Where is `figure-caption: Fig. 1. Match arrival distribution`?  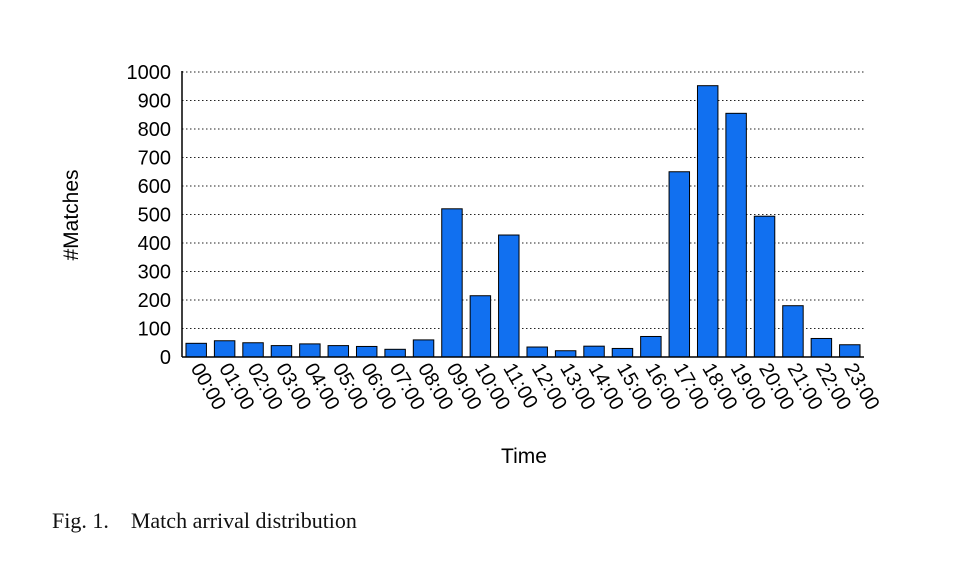 figure-caption: Fig. 1. Match arrival distribution is located at coordinates (204, 521).